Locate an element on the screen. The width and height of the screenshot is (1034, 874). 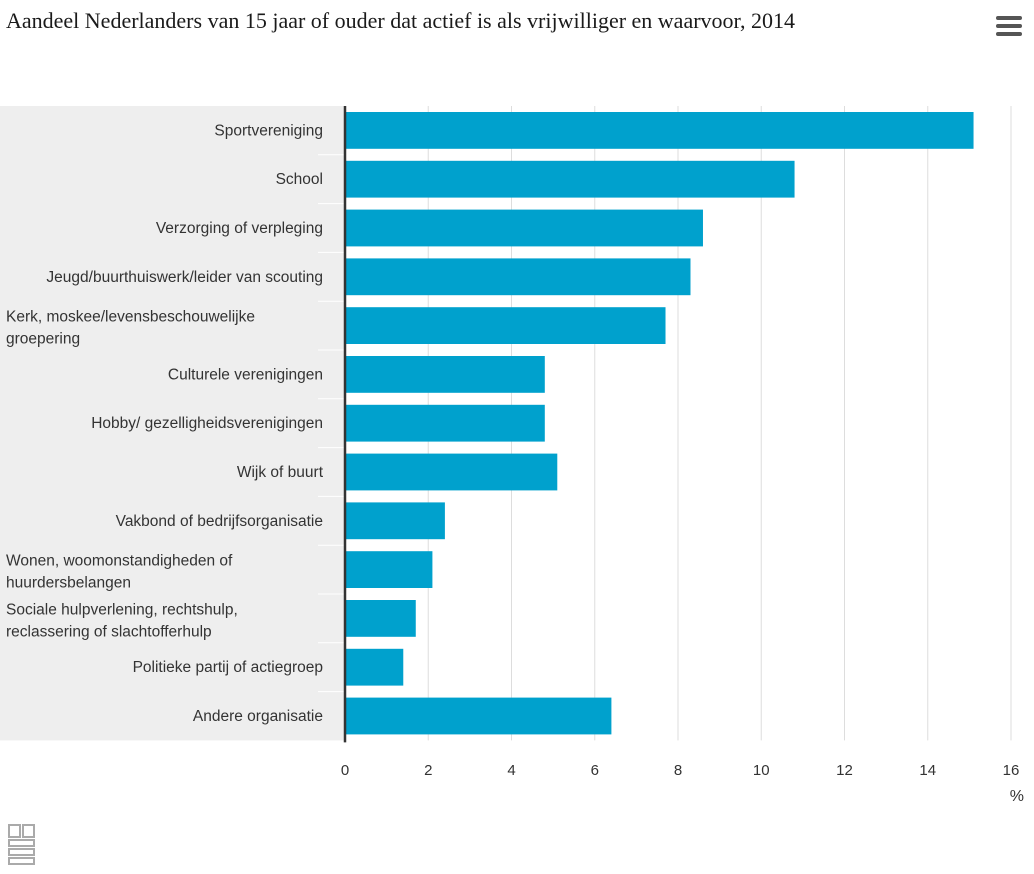
x-tick-label: 2 is located at coordinates (428, 770).